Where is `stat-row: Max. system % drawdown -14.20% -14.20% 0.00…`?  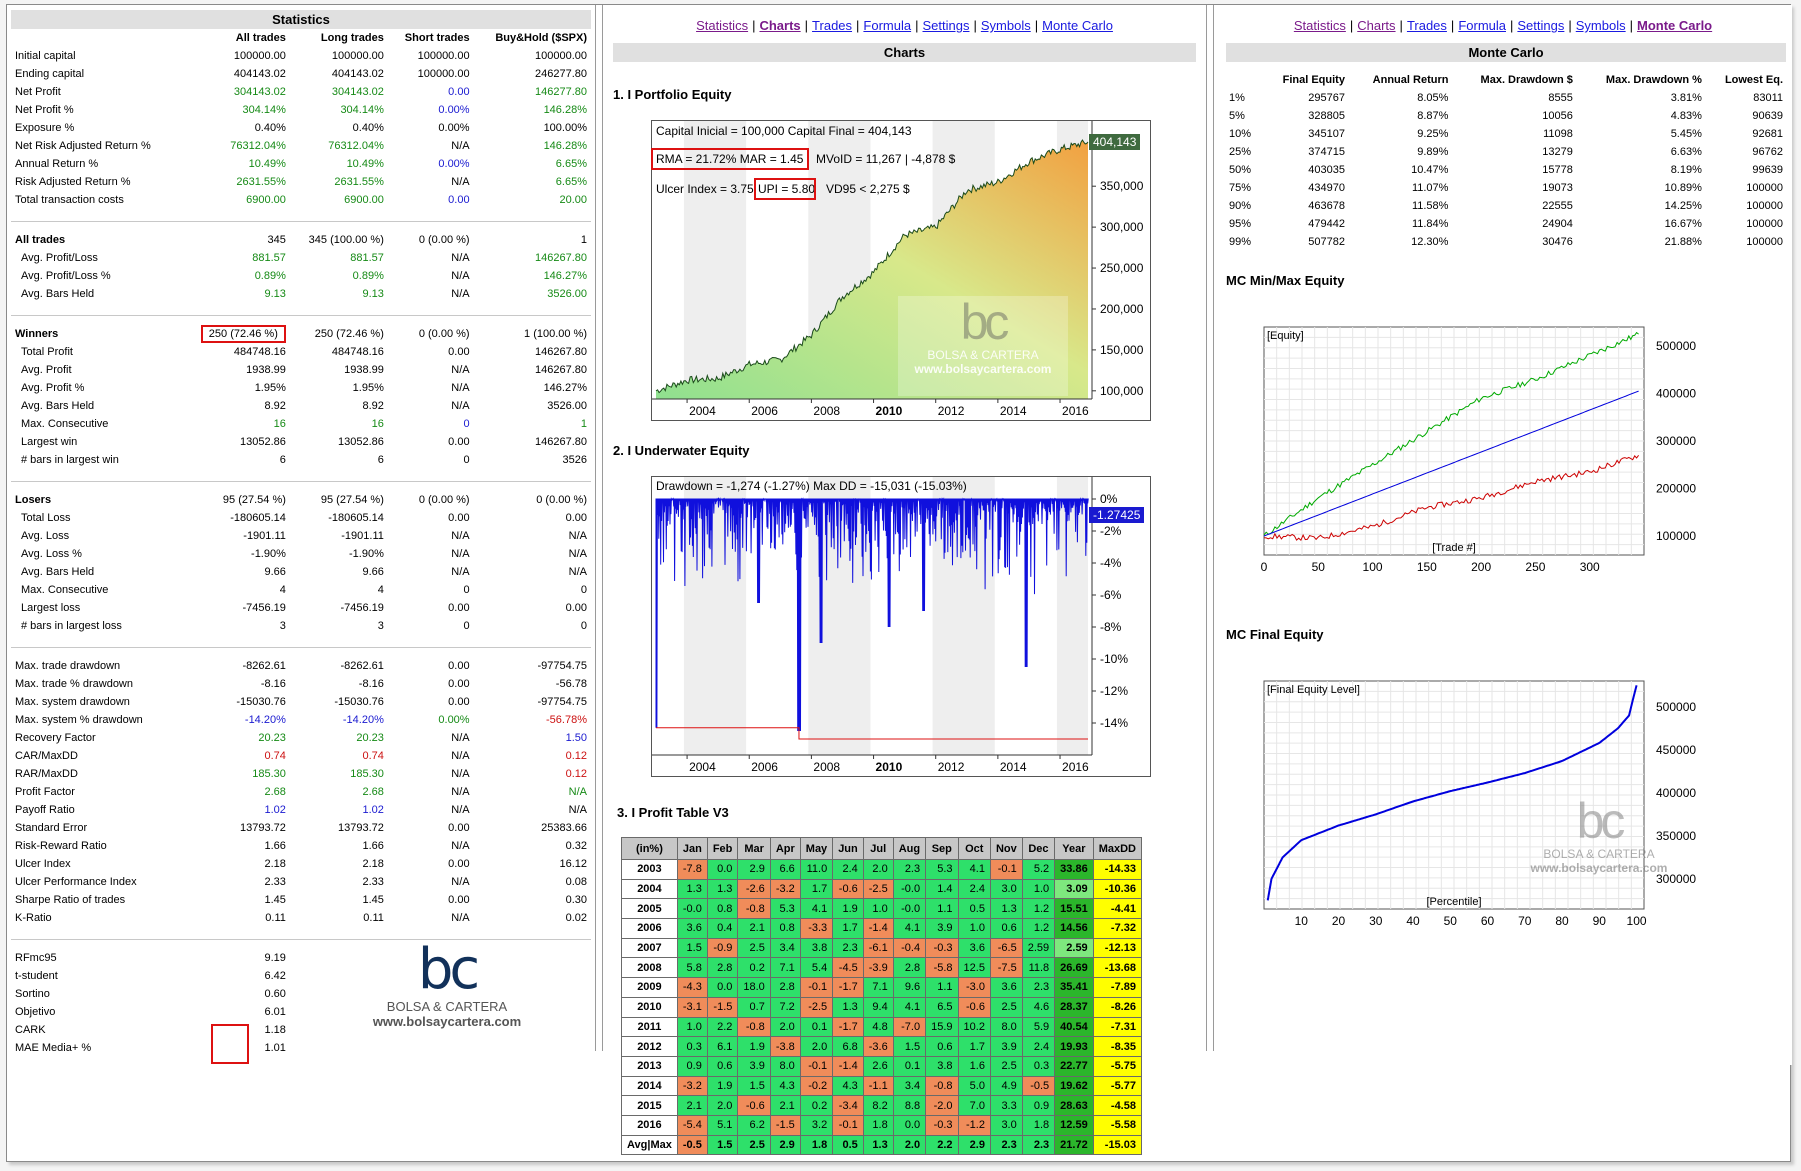 stat-row: Max. system % drawdown -14.20% -14.20% 0.00… is located at coordinates (301, 720).